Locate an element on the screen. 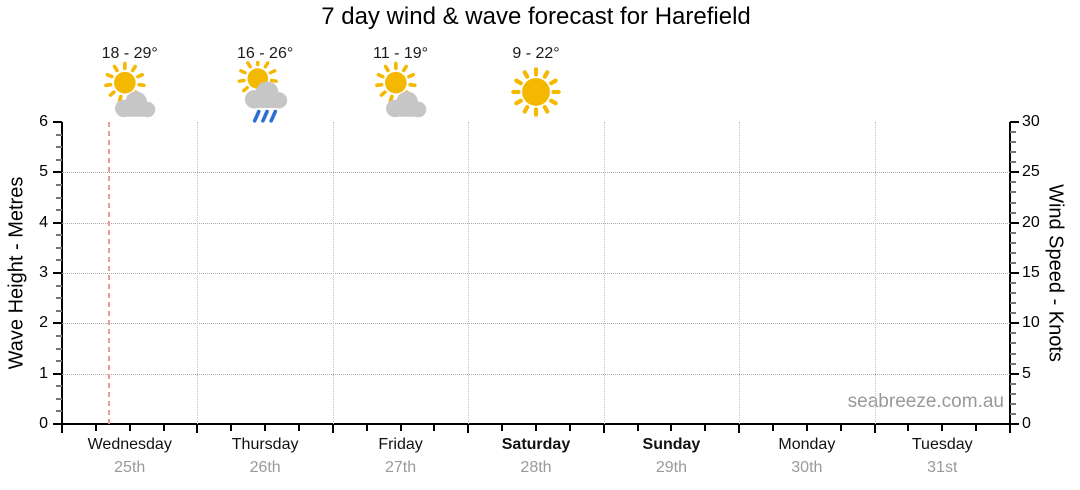 This screenshot has width=1080, height=490. date-label: 30th is located at coordinates (807, 467).